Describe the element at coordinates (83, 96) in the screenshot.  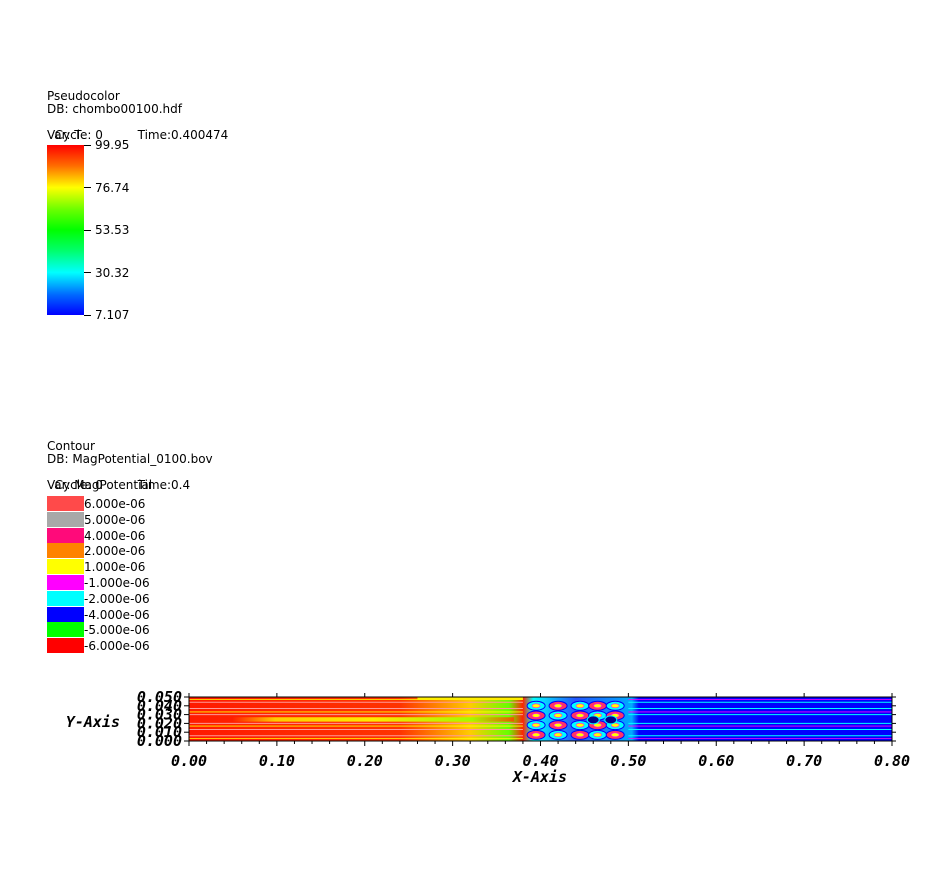
I see `pseudocolor-title: Pseudocolor` at that location.